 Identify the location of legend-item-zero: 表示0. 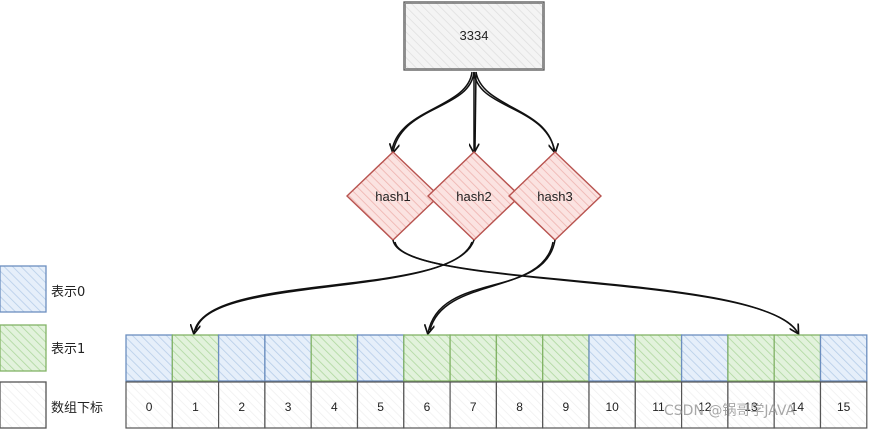
(42, 289).